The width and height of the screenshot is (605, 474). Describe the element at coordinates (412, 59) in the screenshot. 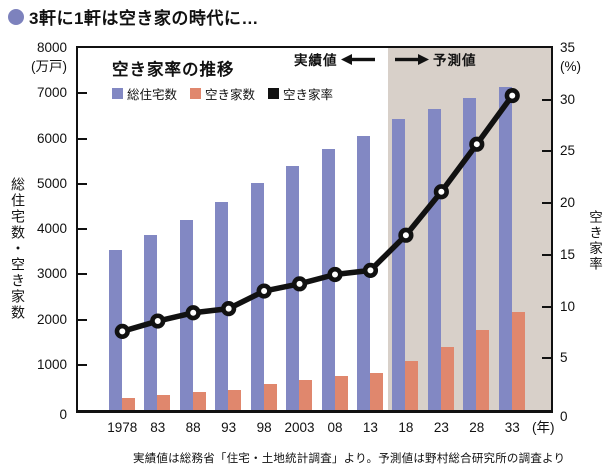

I see `right-arrow-icon` at that location.